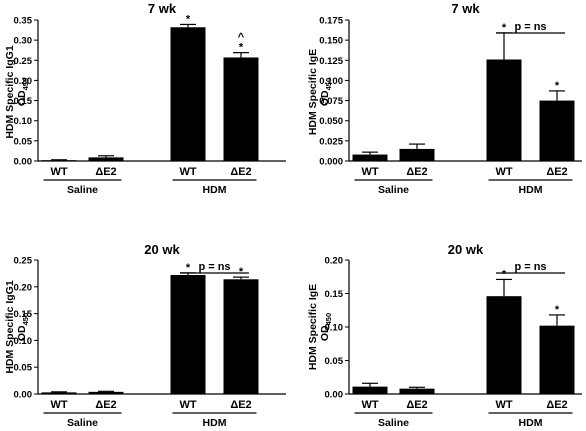  I want to click on y-tick-label: 0.35, so click(23, 21).